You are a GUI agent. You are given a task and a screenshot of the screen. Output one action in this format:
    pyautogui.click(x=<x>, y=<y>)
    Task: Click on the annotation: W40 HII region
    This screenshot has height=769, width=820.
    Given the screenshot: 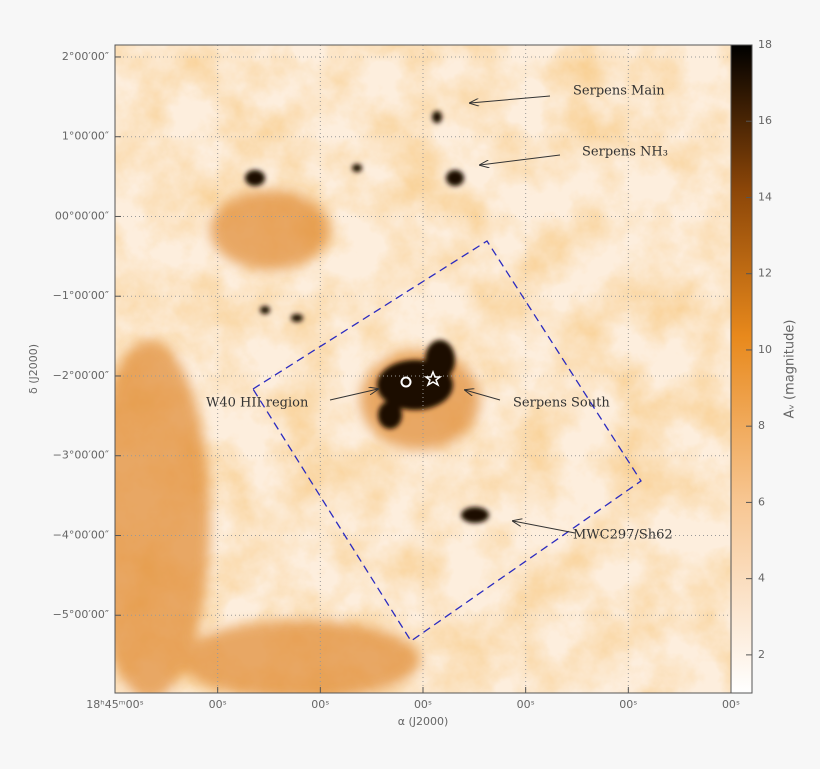 What is the action you would take?
    pyautogui.click(x=257, y=403)
    